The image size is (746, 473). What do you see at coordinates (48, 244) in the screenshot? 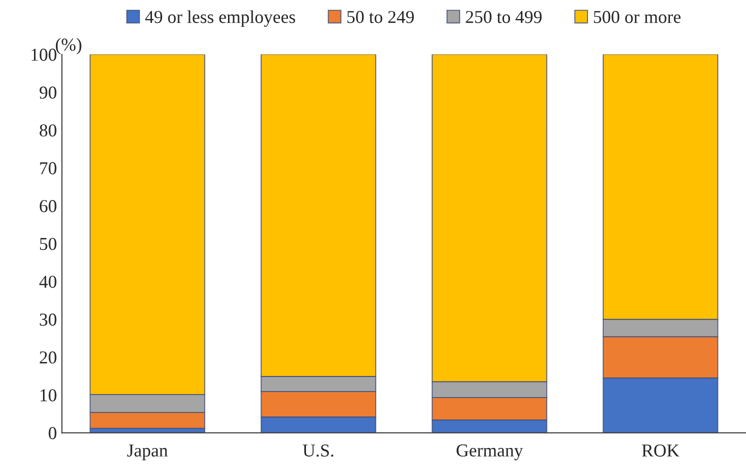
I see `y-tick-label: 50` at bounding box center [48, 244].